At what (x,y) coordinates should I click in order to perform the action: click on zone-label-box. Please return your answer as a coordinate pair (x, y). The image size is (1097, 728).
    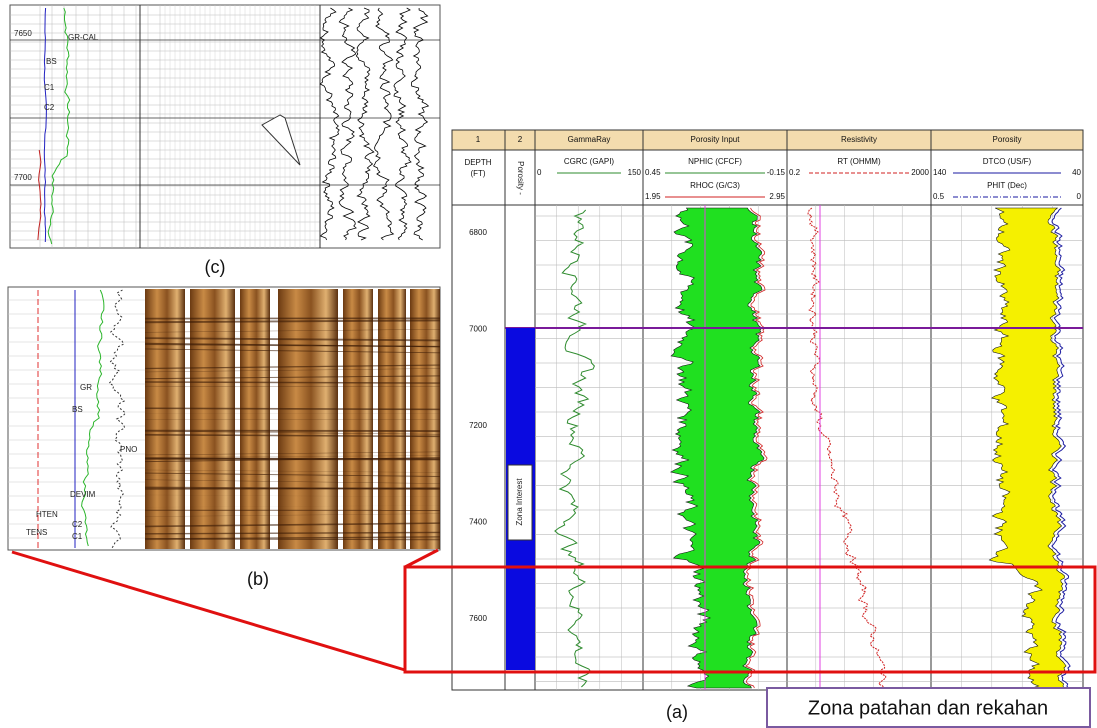
    Looking at the image, I should click on (520, 502).